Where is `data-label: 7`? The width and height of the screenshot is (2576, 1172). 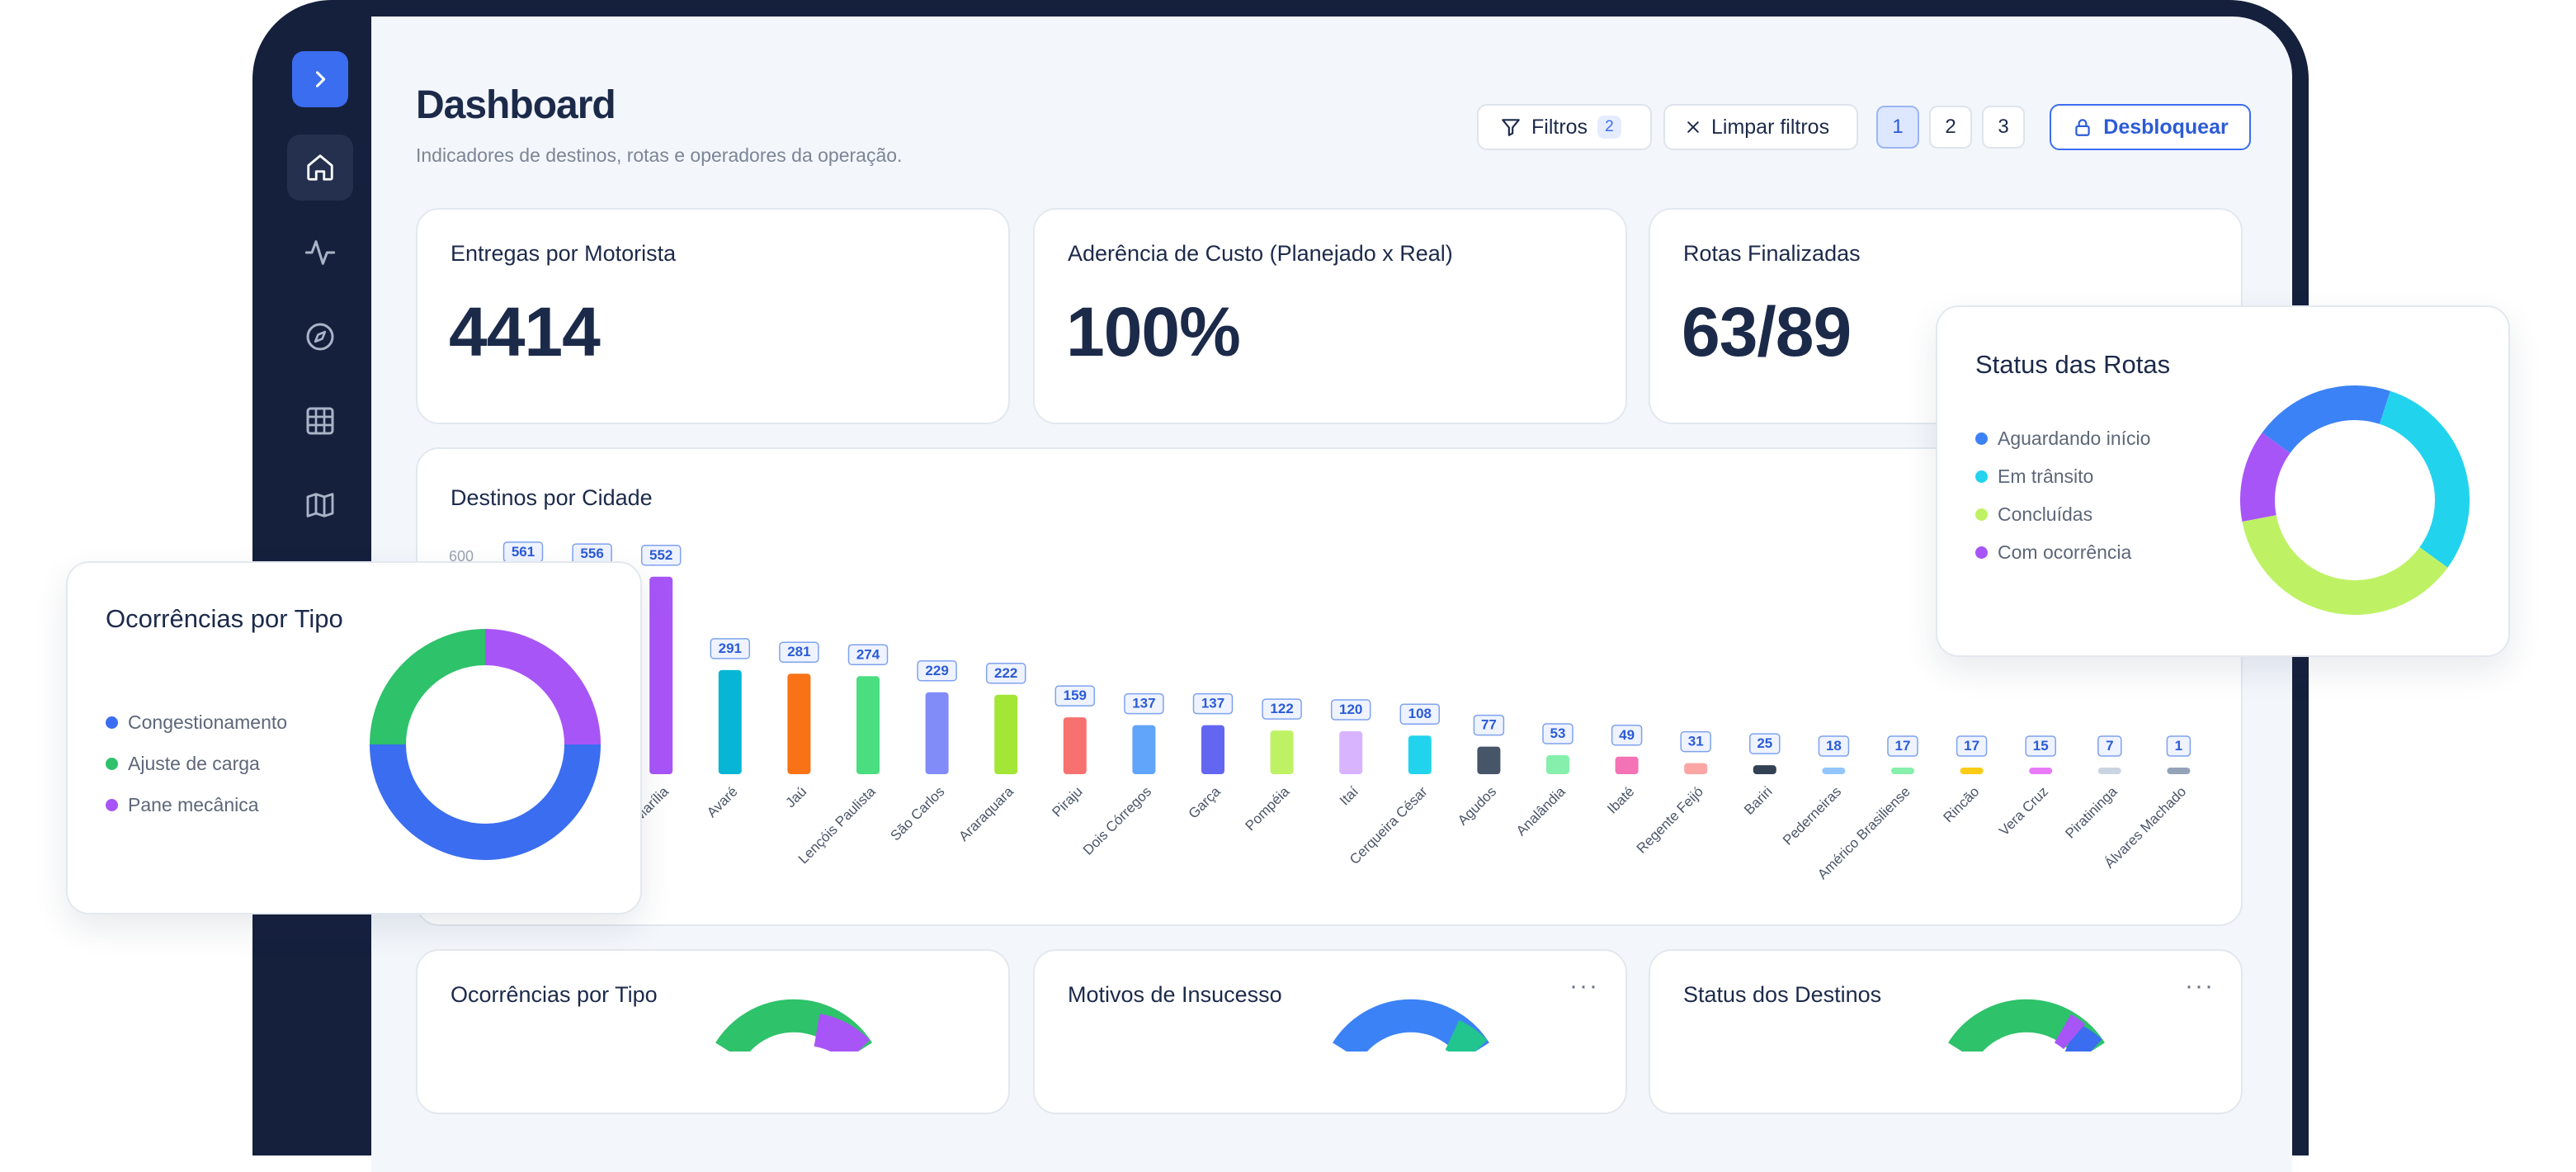
data-label: 7 is located at coordinates (2109, 746).